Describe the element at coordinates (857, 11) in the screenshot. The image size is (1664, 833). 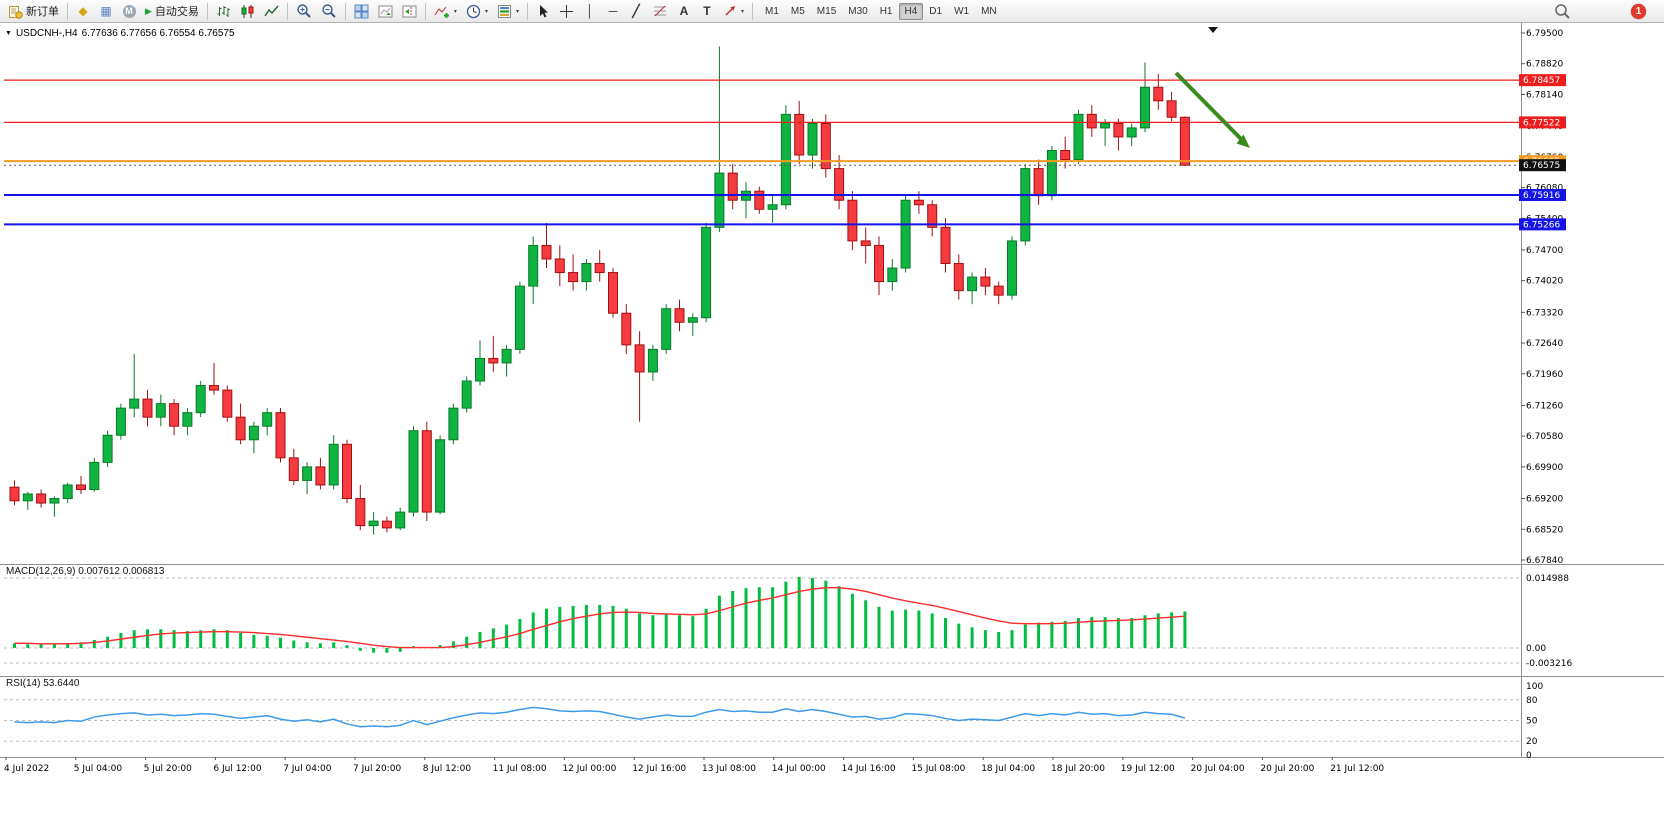
I see `timeframe-button-m30: M30` at that location.